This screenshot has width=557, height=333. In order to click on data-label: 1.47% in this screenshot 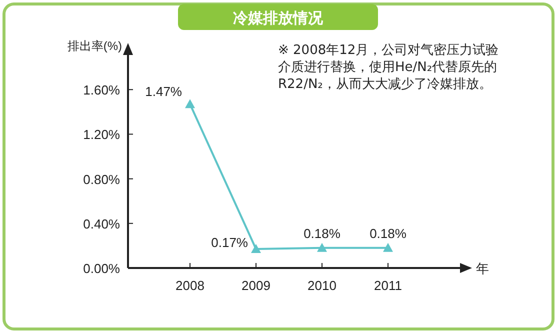, I will do `click(163, 92)`.